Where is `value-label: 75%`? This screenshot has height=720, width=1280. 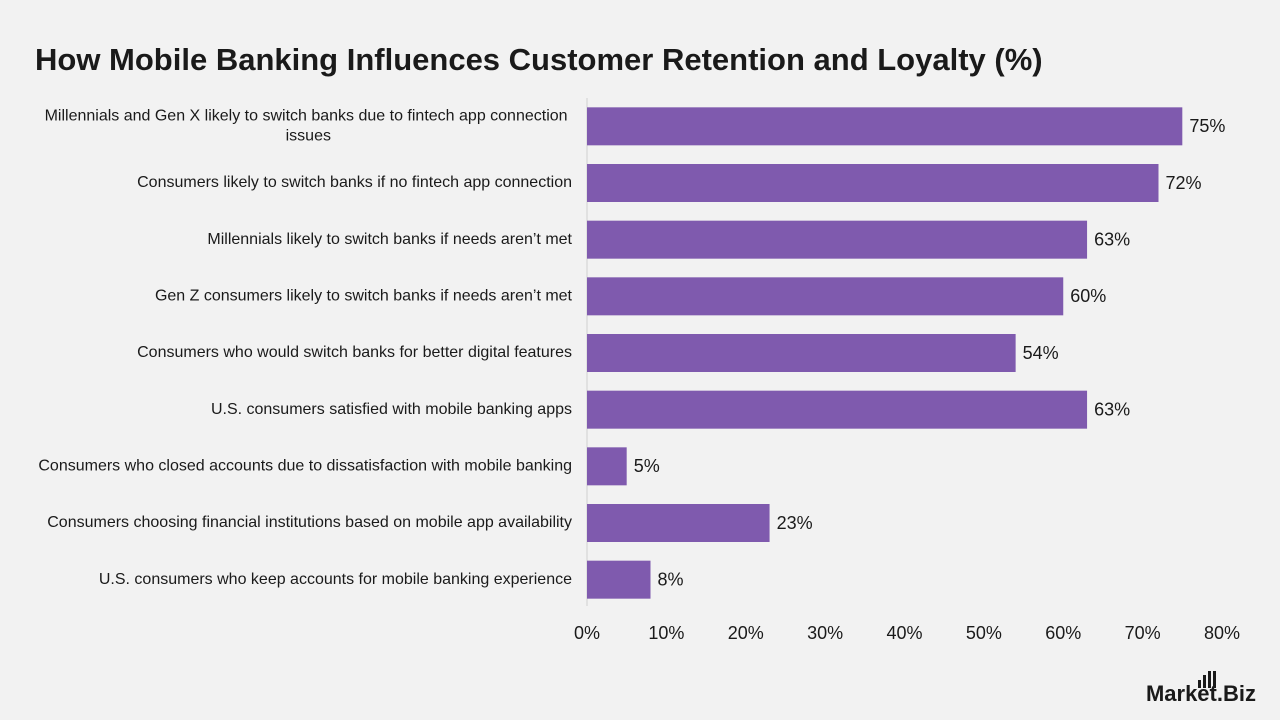 value-label: 75% is located at coordinates (1207, 126).